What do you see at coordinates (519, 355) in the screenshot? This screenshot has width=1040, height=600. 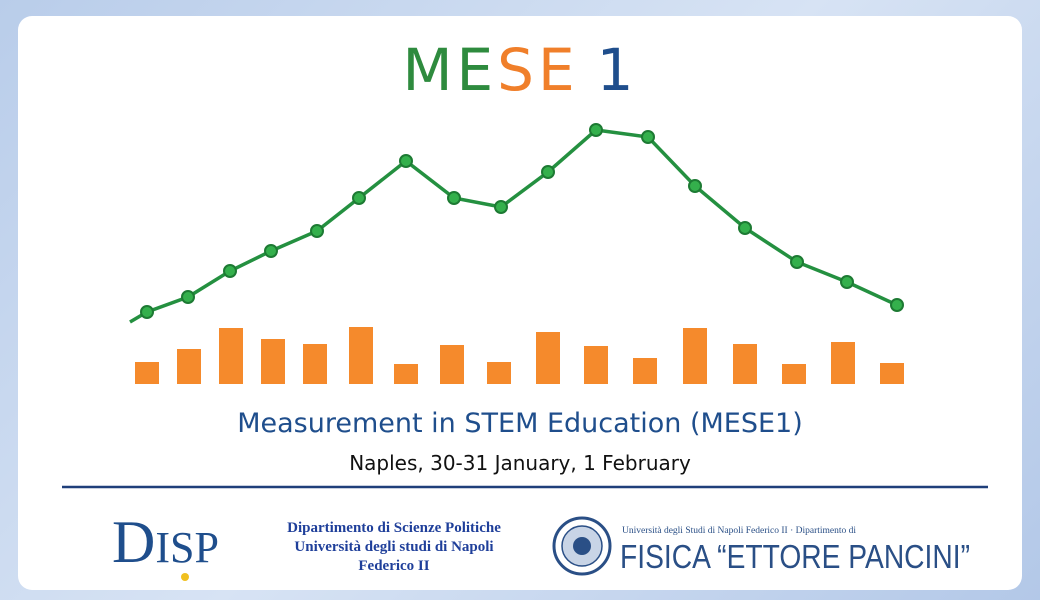 I see `decor-bars` at bounding box center [519, 355].